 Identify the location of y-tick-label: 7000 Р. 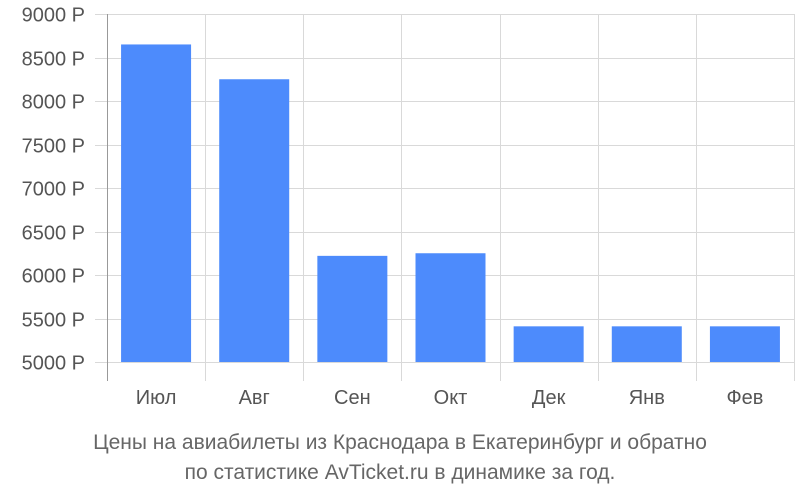
(53, 190).